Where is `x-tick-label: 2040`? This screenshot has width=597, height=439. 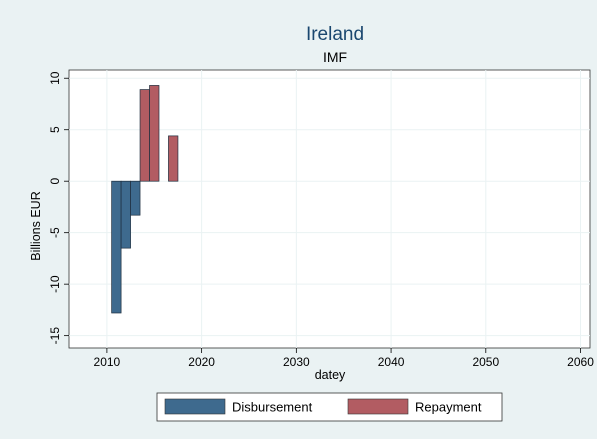 x-tick-label: 2040 is located at coordinates (391, 362).